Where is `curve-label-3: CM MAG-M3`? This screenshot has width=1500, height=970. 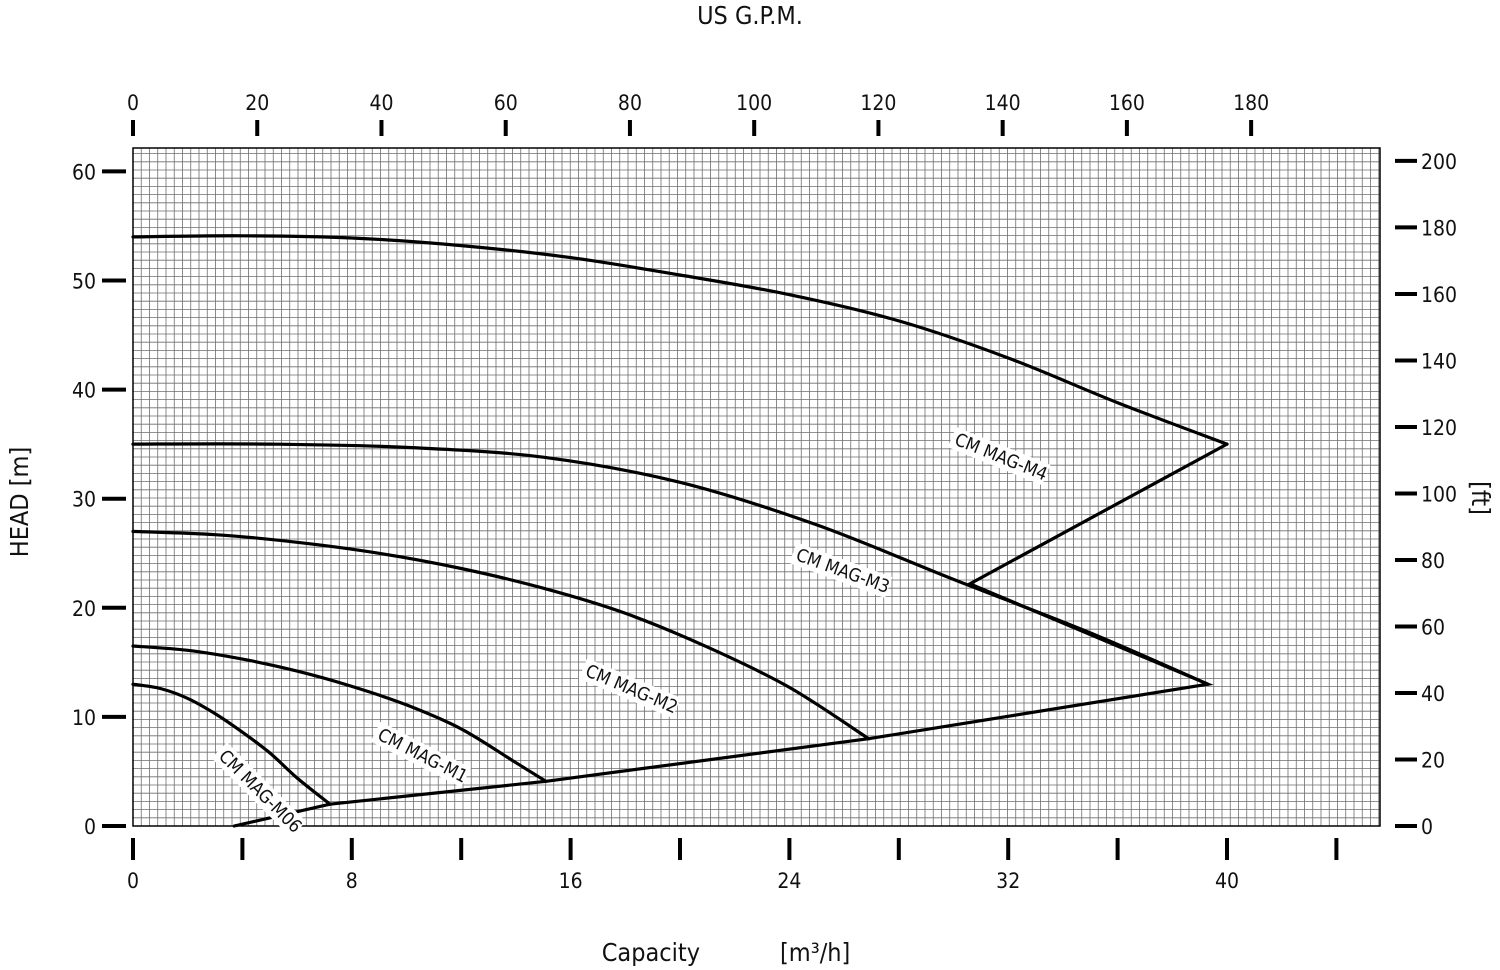
curve-label-3: CM MAG-M3 is located at coordinates (841, 570).